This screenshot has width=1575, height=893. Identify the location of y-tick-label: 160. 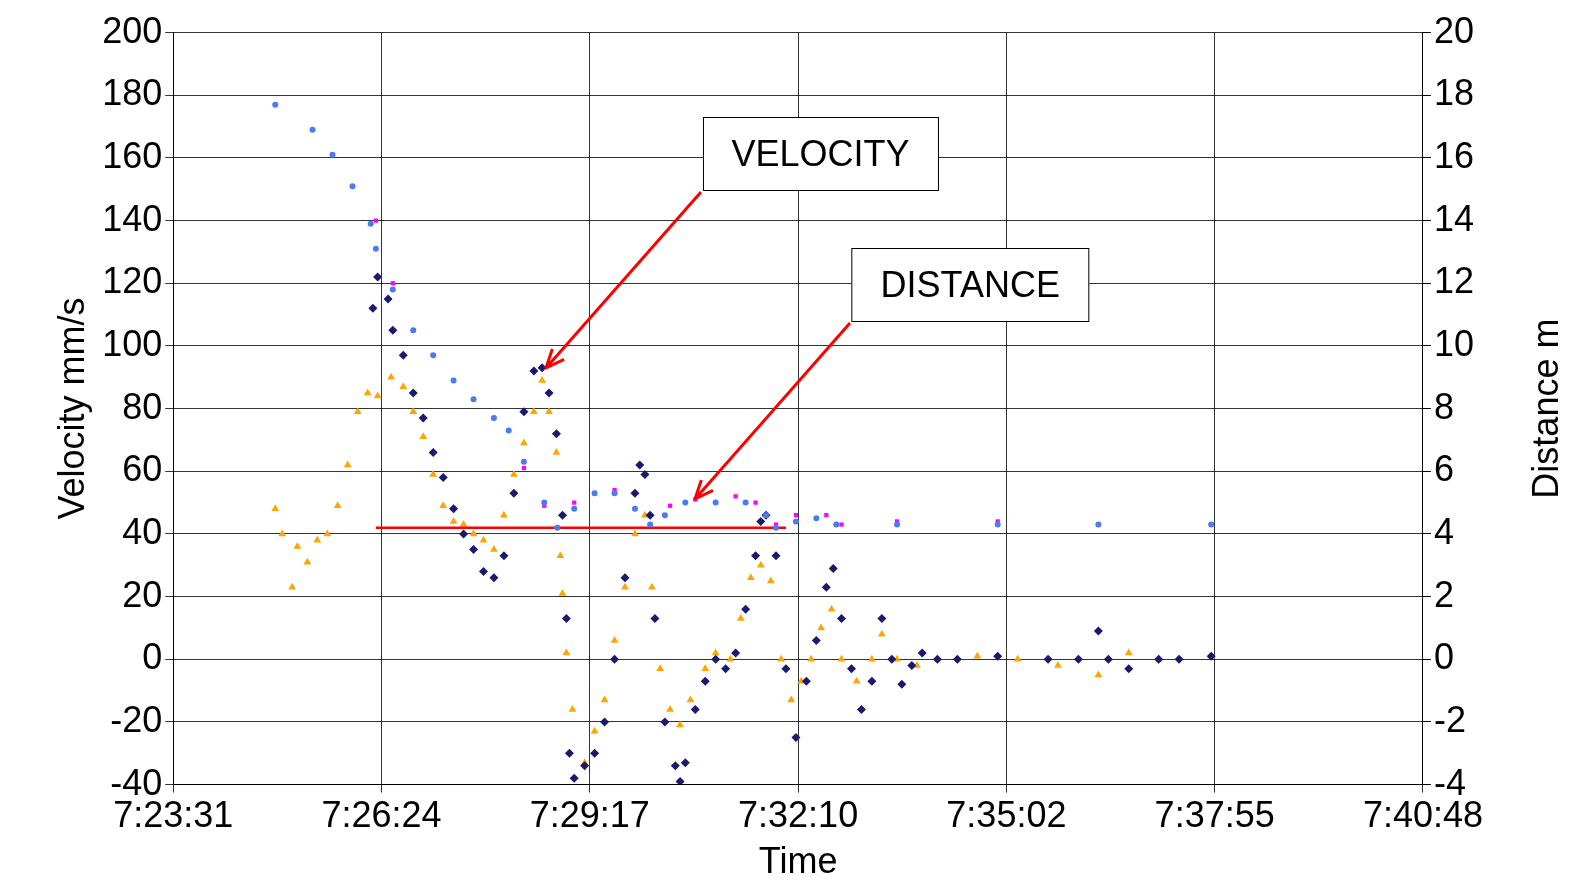
(132, 155).